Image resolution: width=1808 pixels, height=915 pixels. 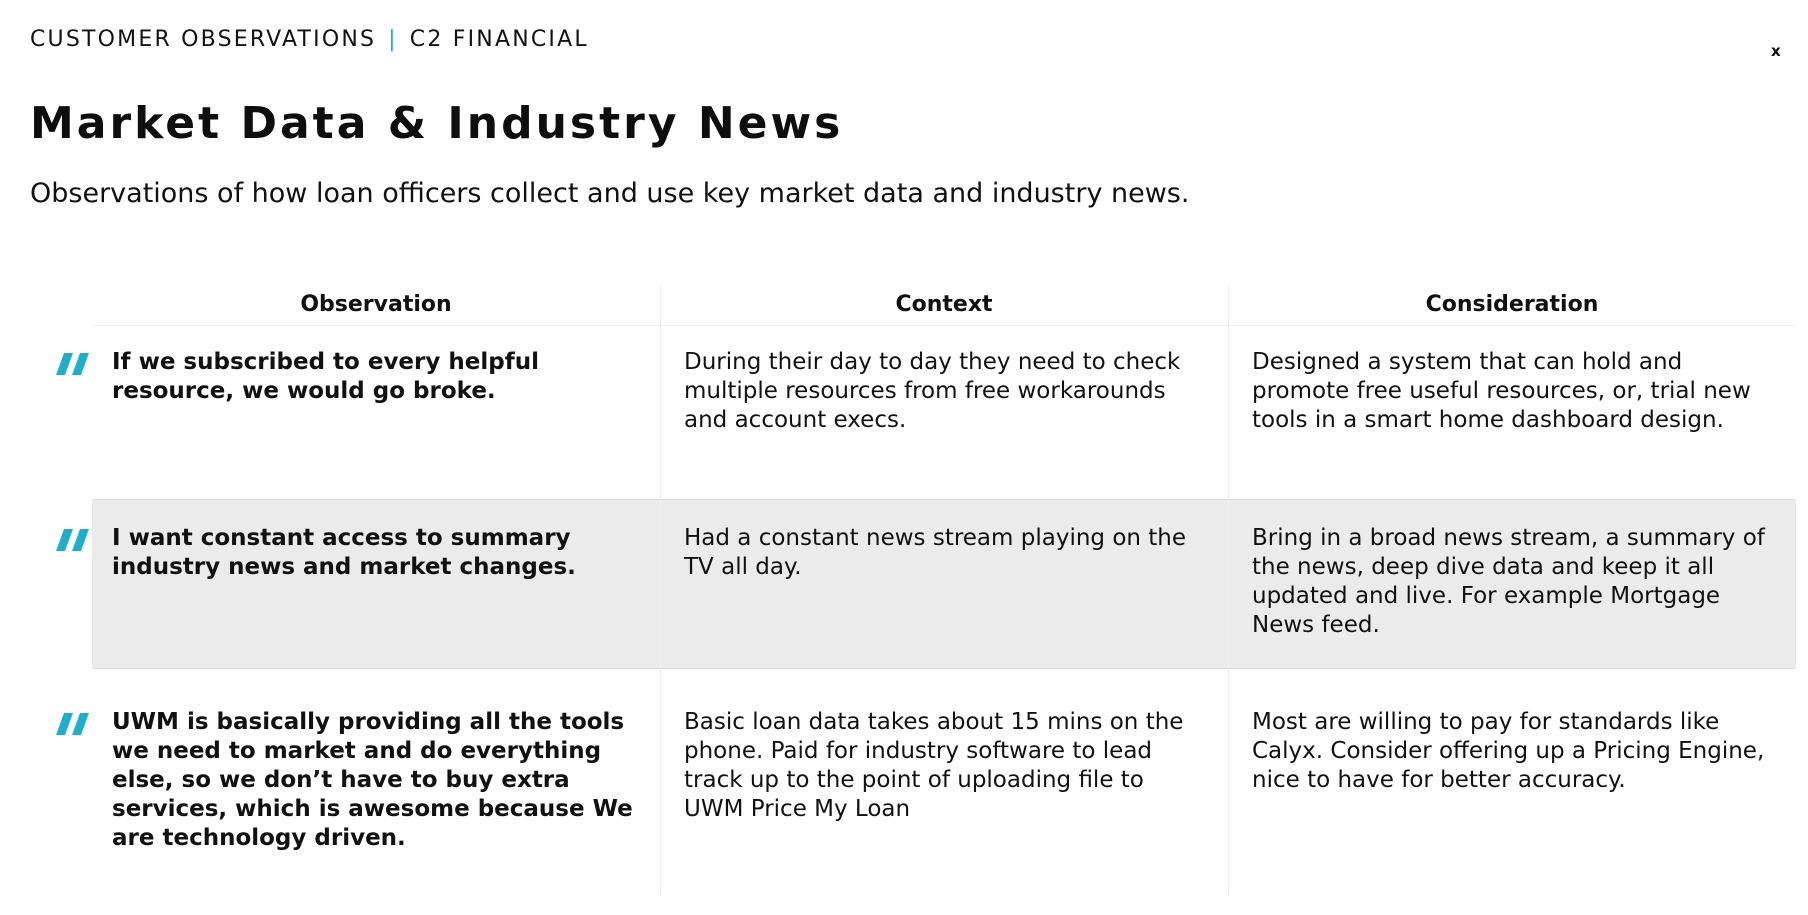 What do you see at coordinates (376, 304) in the screenshot?
I see `column-header-observation: Observation` at bounding box center [376, 304].